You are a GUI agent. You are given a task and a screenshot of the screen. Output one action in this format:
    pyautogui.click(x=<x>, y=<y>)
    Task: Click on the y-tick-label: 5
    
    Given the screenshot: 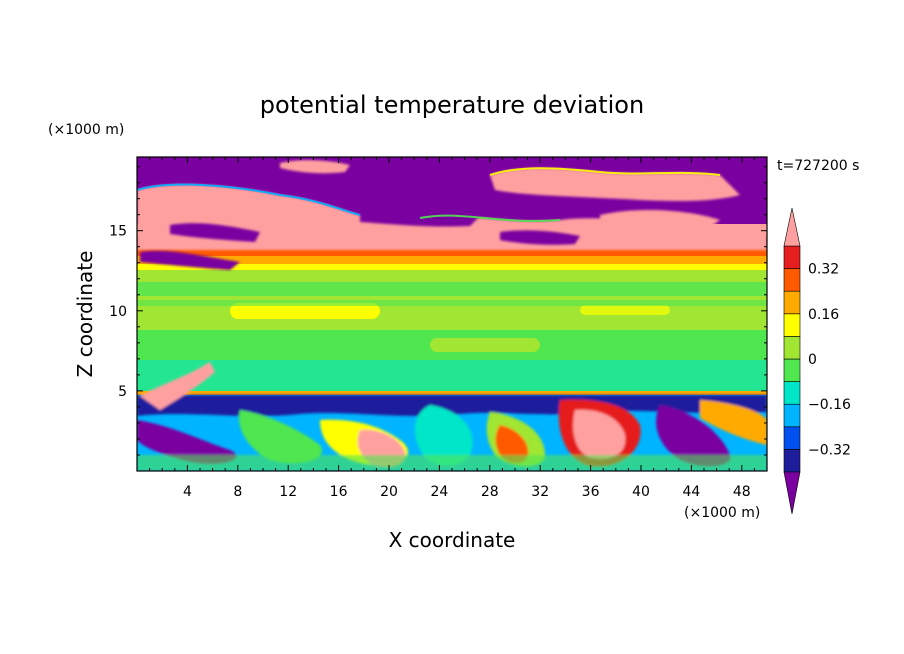 What is the action you would take?
    pyautogui.click(x=122, y=392)
    